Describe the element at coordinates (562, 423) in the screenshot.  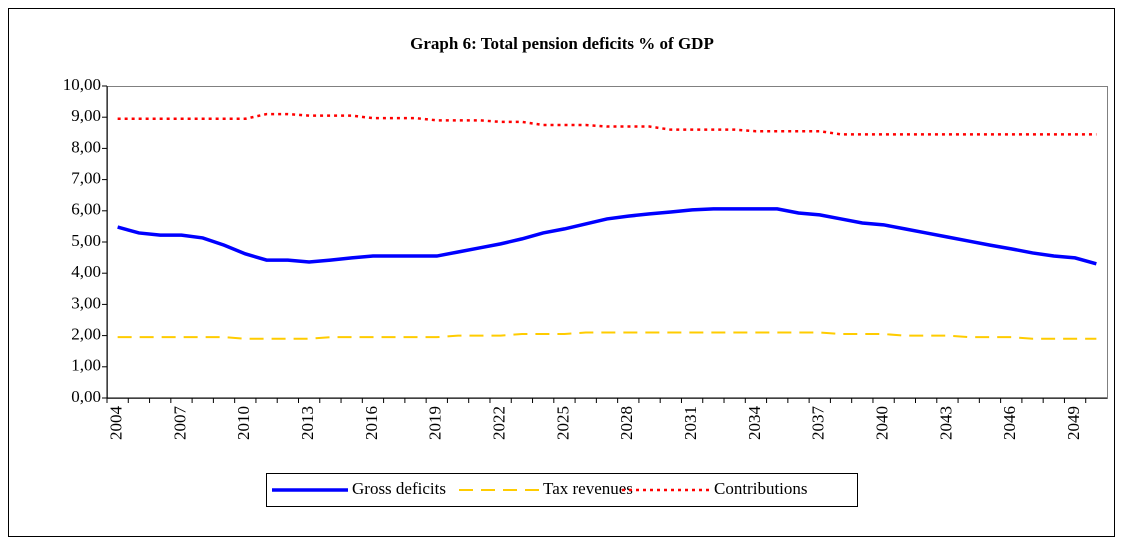
I see `x-tick-label: 2025` at that location.